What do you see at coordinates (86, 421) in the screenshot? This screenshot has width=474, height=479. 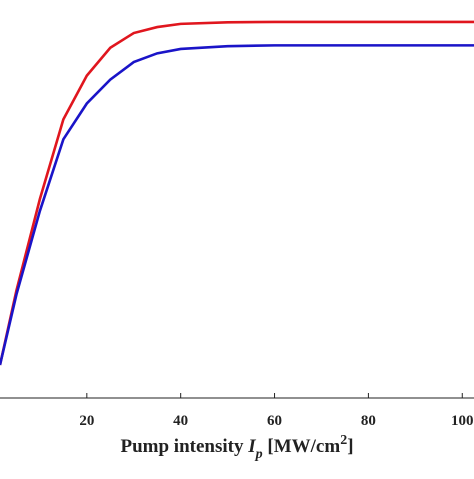 I see `x-tick-label: 20` at bounding box center [86, 421].